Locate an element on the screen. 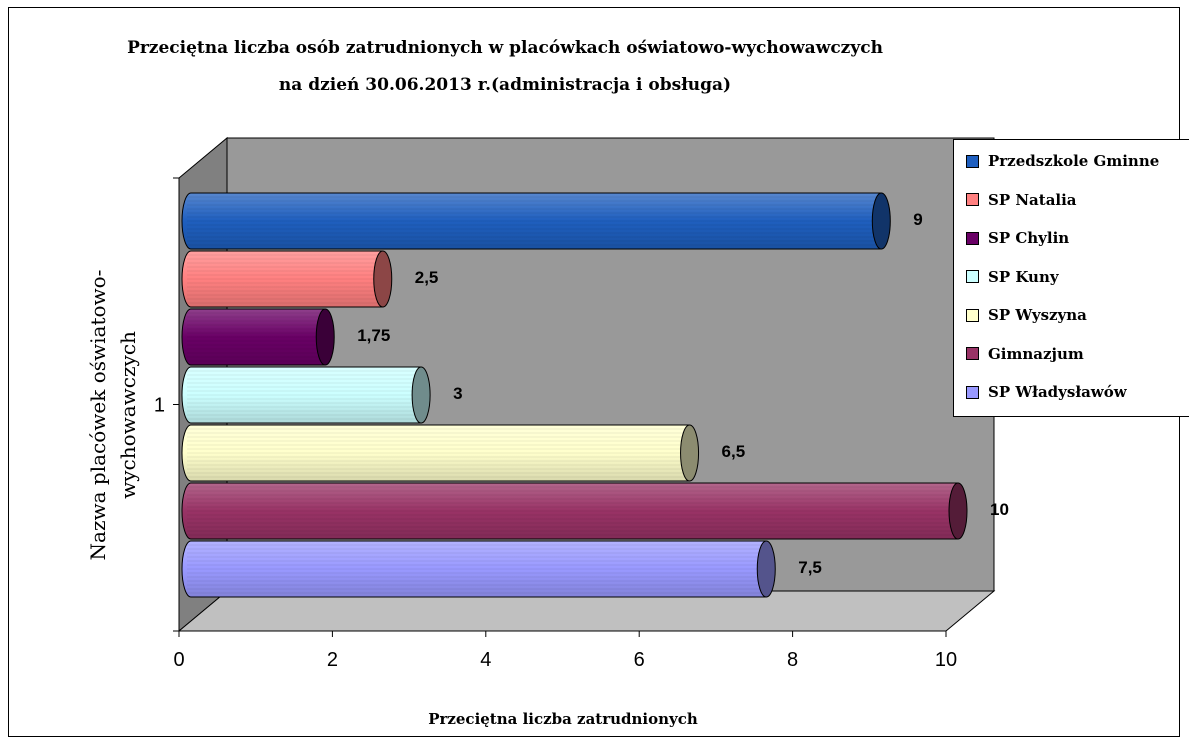 The height and width of the screenshot is (745, 1189). y-tick-label-0: 1 is located at coordinates (159, 406).